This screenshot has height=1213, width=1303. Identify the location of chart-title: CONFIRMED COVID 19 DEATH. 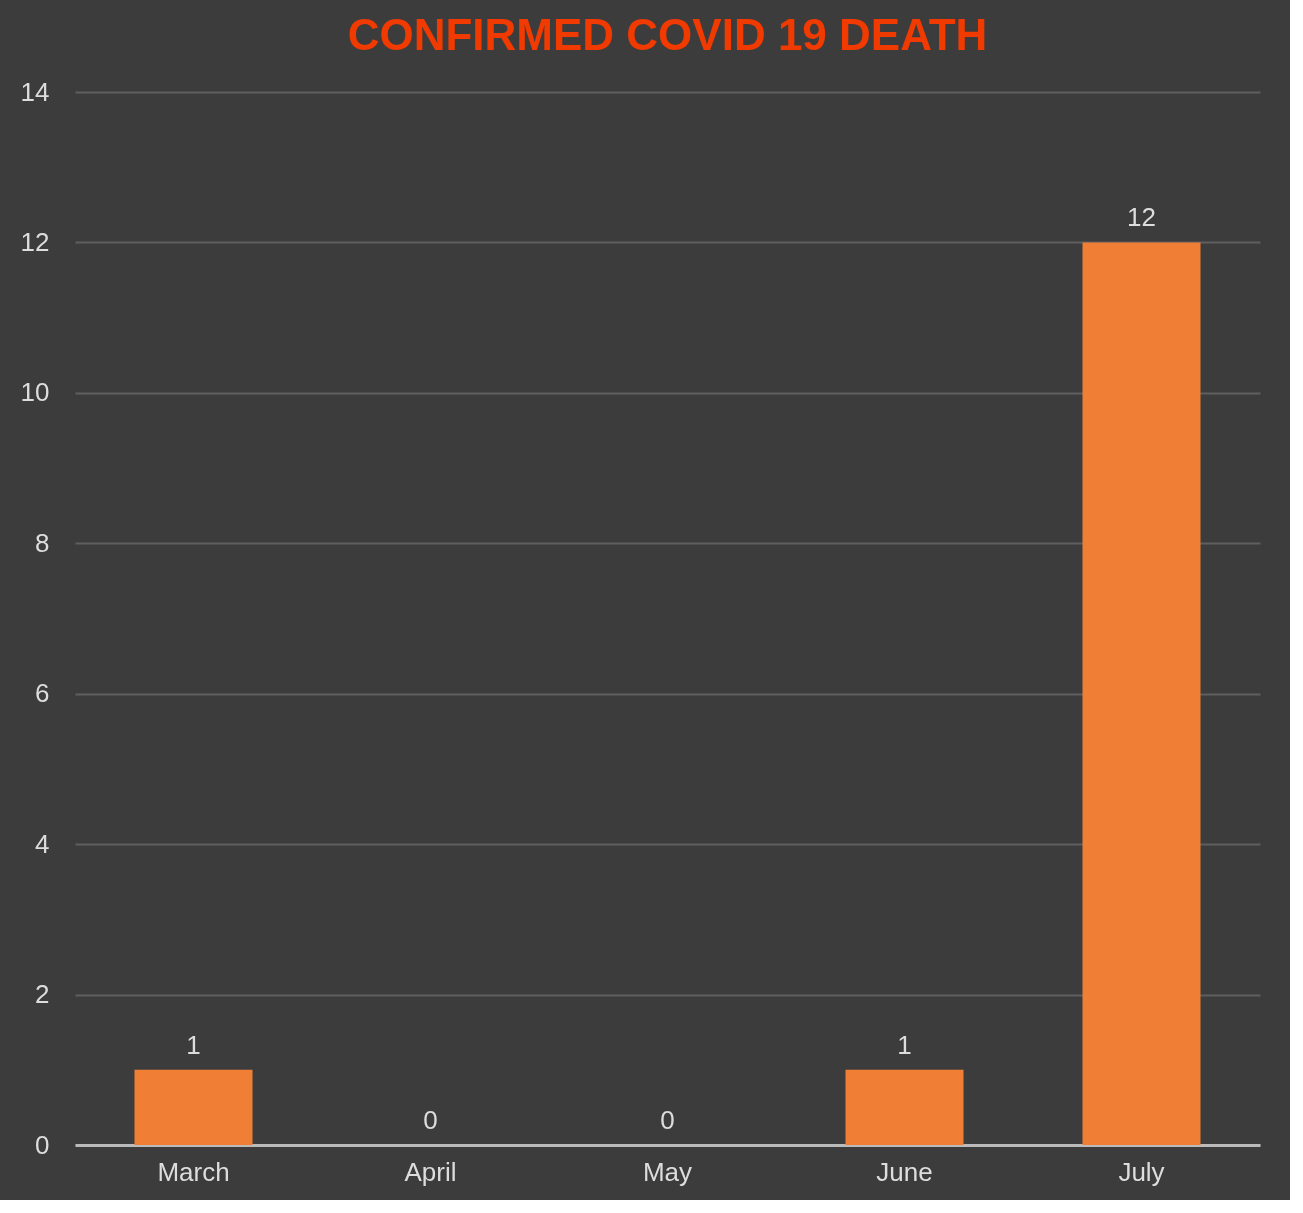
(667, 34).